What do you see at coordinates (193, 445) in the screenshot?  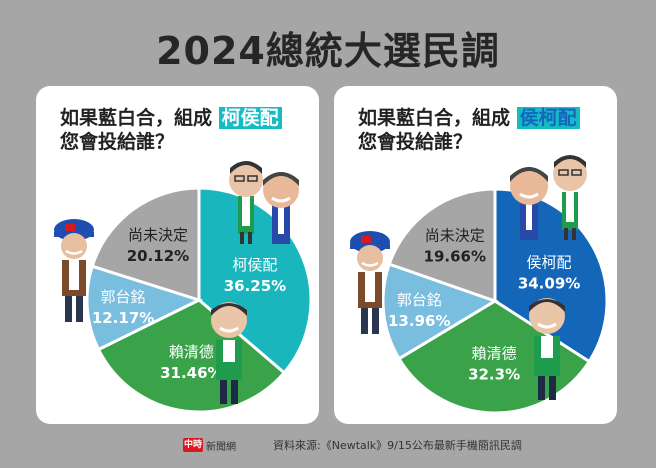 I see `brand-logo: 中時` at bounding box center [193, 445].